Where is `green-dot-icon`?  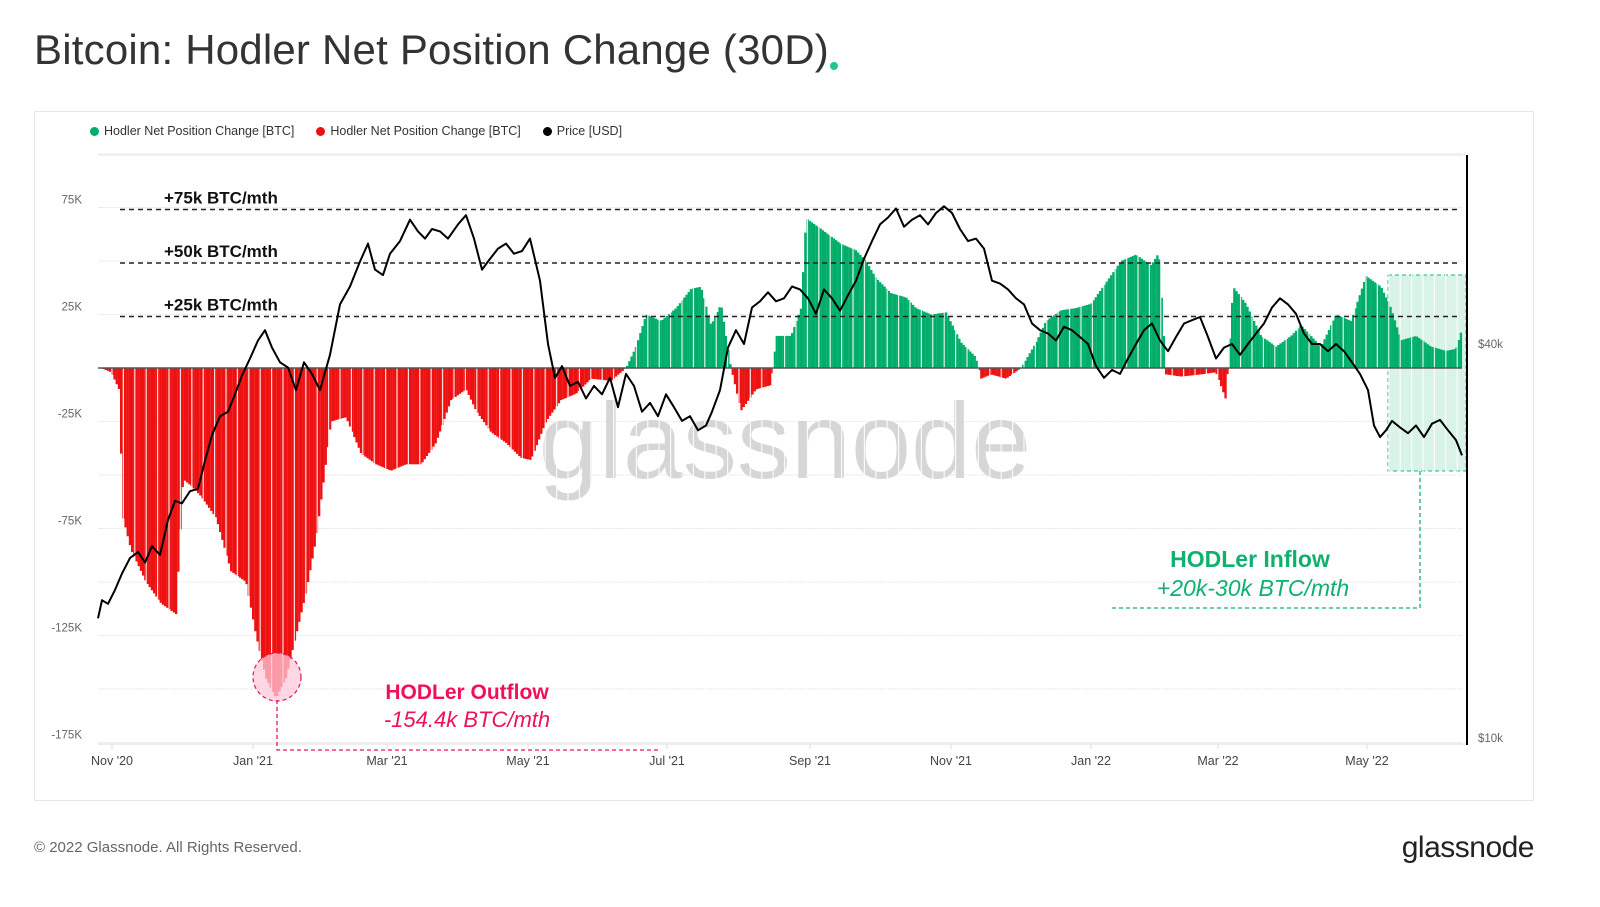
green-dot-icon is located at coordinates (94, 131).